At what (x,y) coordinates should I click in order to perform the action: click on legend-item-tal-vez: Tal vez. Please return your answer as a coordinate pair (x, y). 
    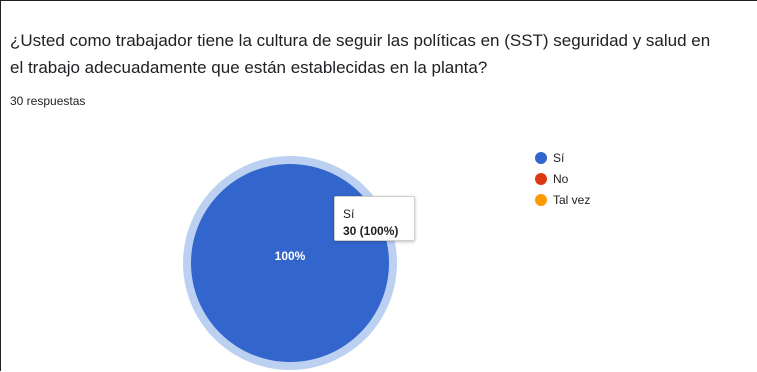
    Looking at the image, I should click on (562, 199).